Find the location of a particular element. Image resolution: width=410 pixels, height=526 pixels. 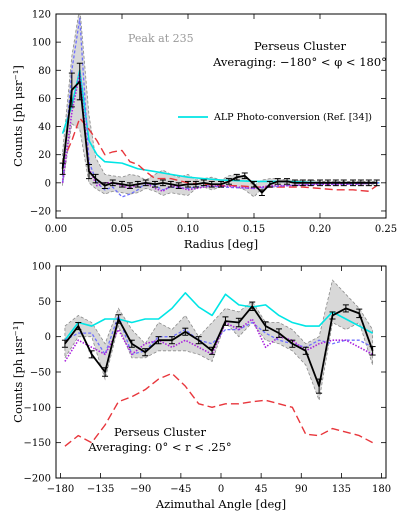

black-errorbars-series-line is located at coordinates (219, 346).